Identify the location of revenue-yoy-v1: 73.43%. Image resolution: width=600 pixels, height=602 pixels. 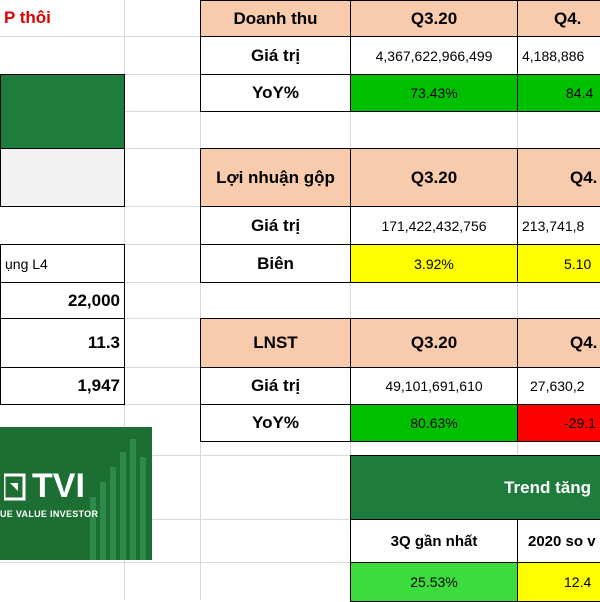
(434, 93).